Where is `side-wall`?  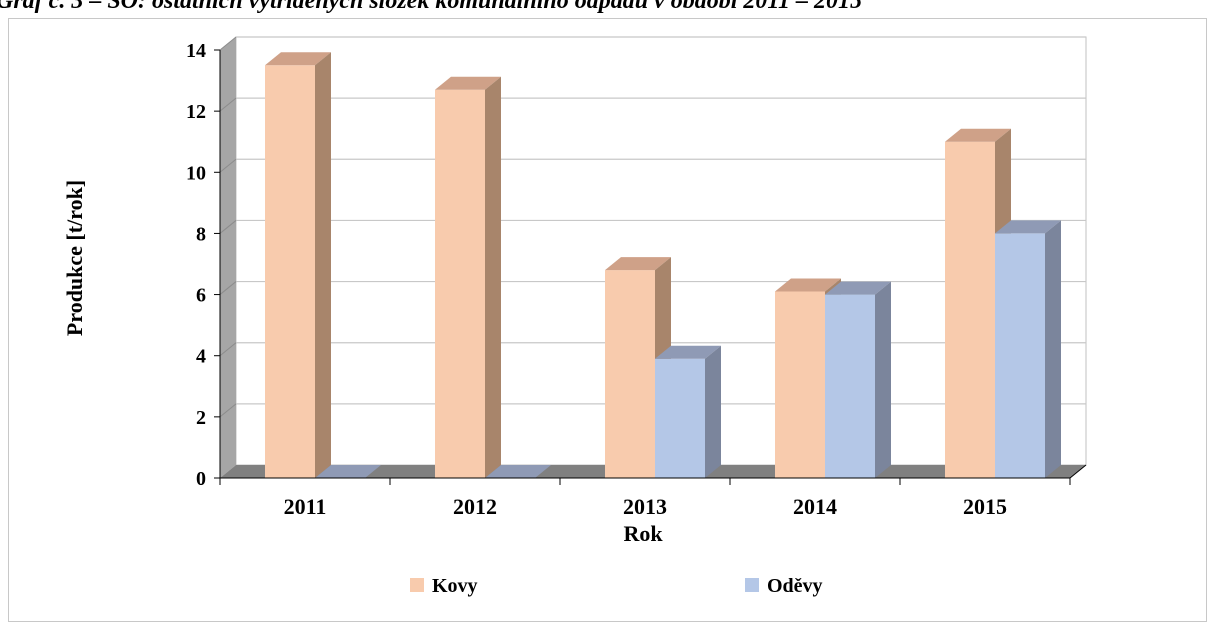
side-wall is located at coordinates (228, 257).